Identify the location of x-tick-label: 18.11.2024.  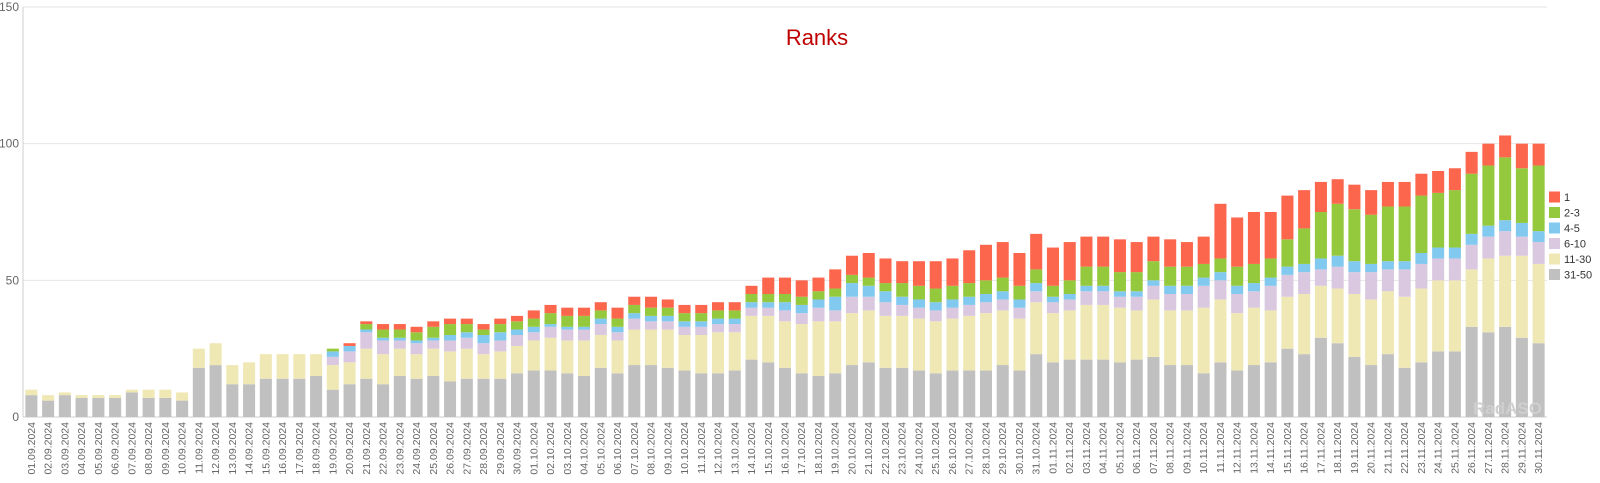
(1338, 448).